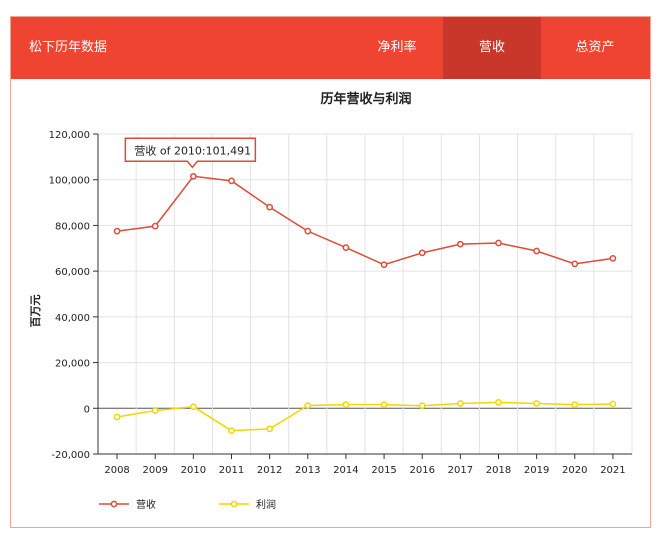 The width and height of the screenshot is (667, 538). What do you see at coordinates (574, 470) in the screenshot?
I see `x-tick-label: 2020` at bounding box center [574, 470].